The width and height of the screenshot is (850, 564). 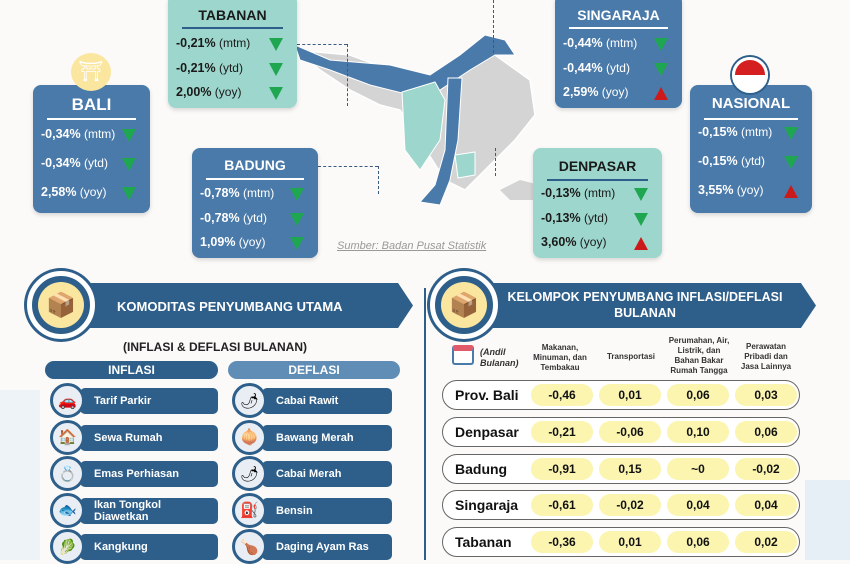 I want to click on table-cell: -0,46, so click(x=562, y=395).